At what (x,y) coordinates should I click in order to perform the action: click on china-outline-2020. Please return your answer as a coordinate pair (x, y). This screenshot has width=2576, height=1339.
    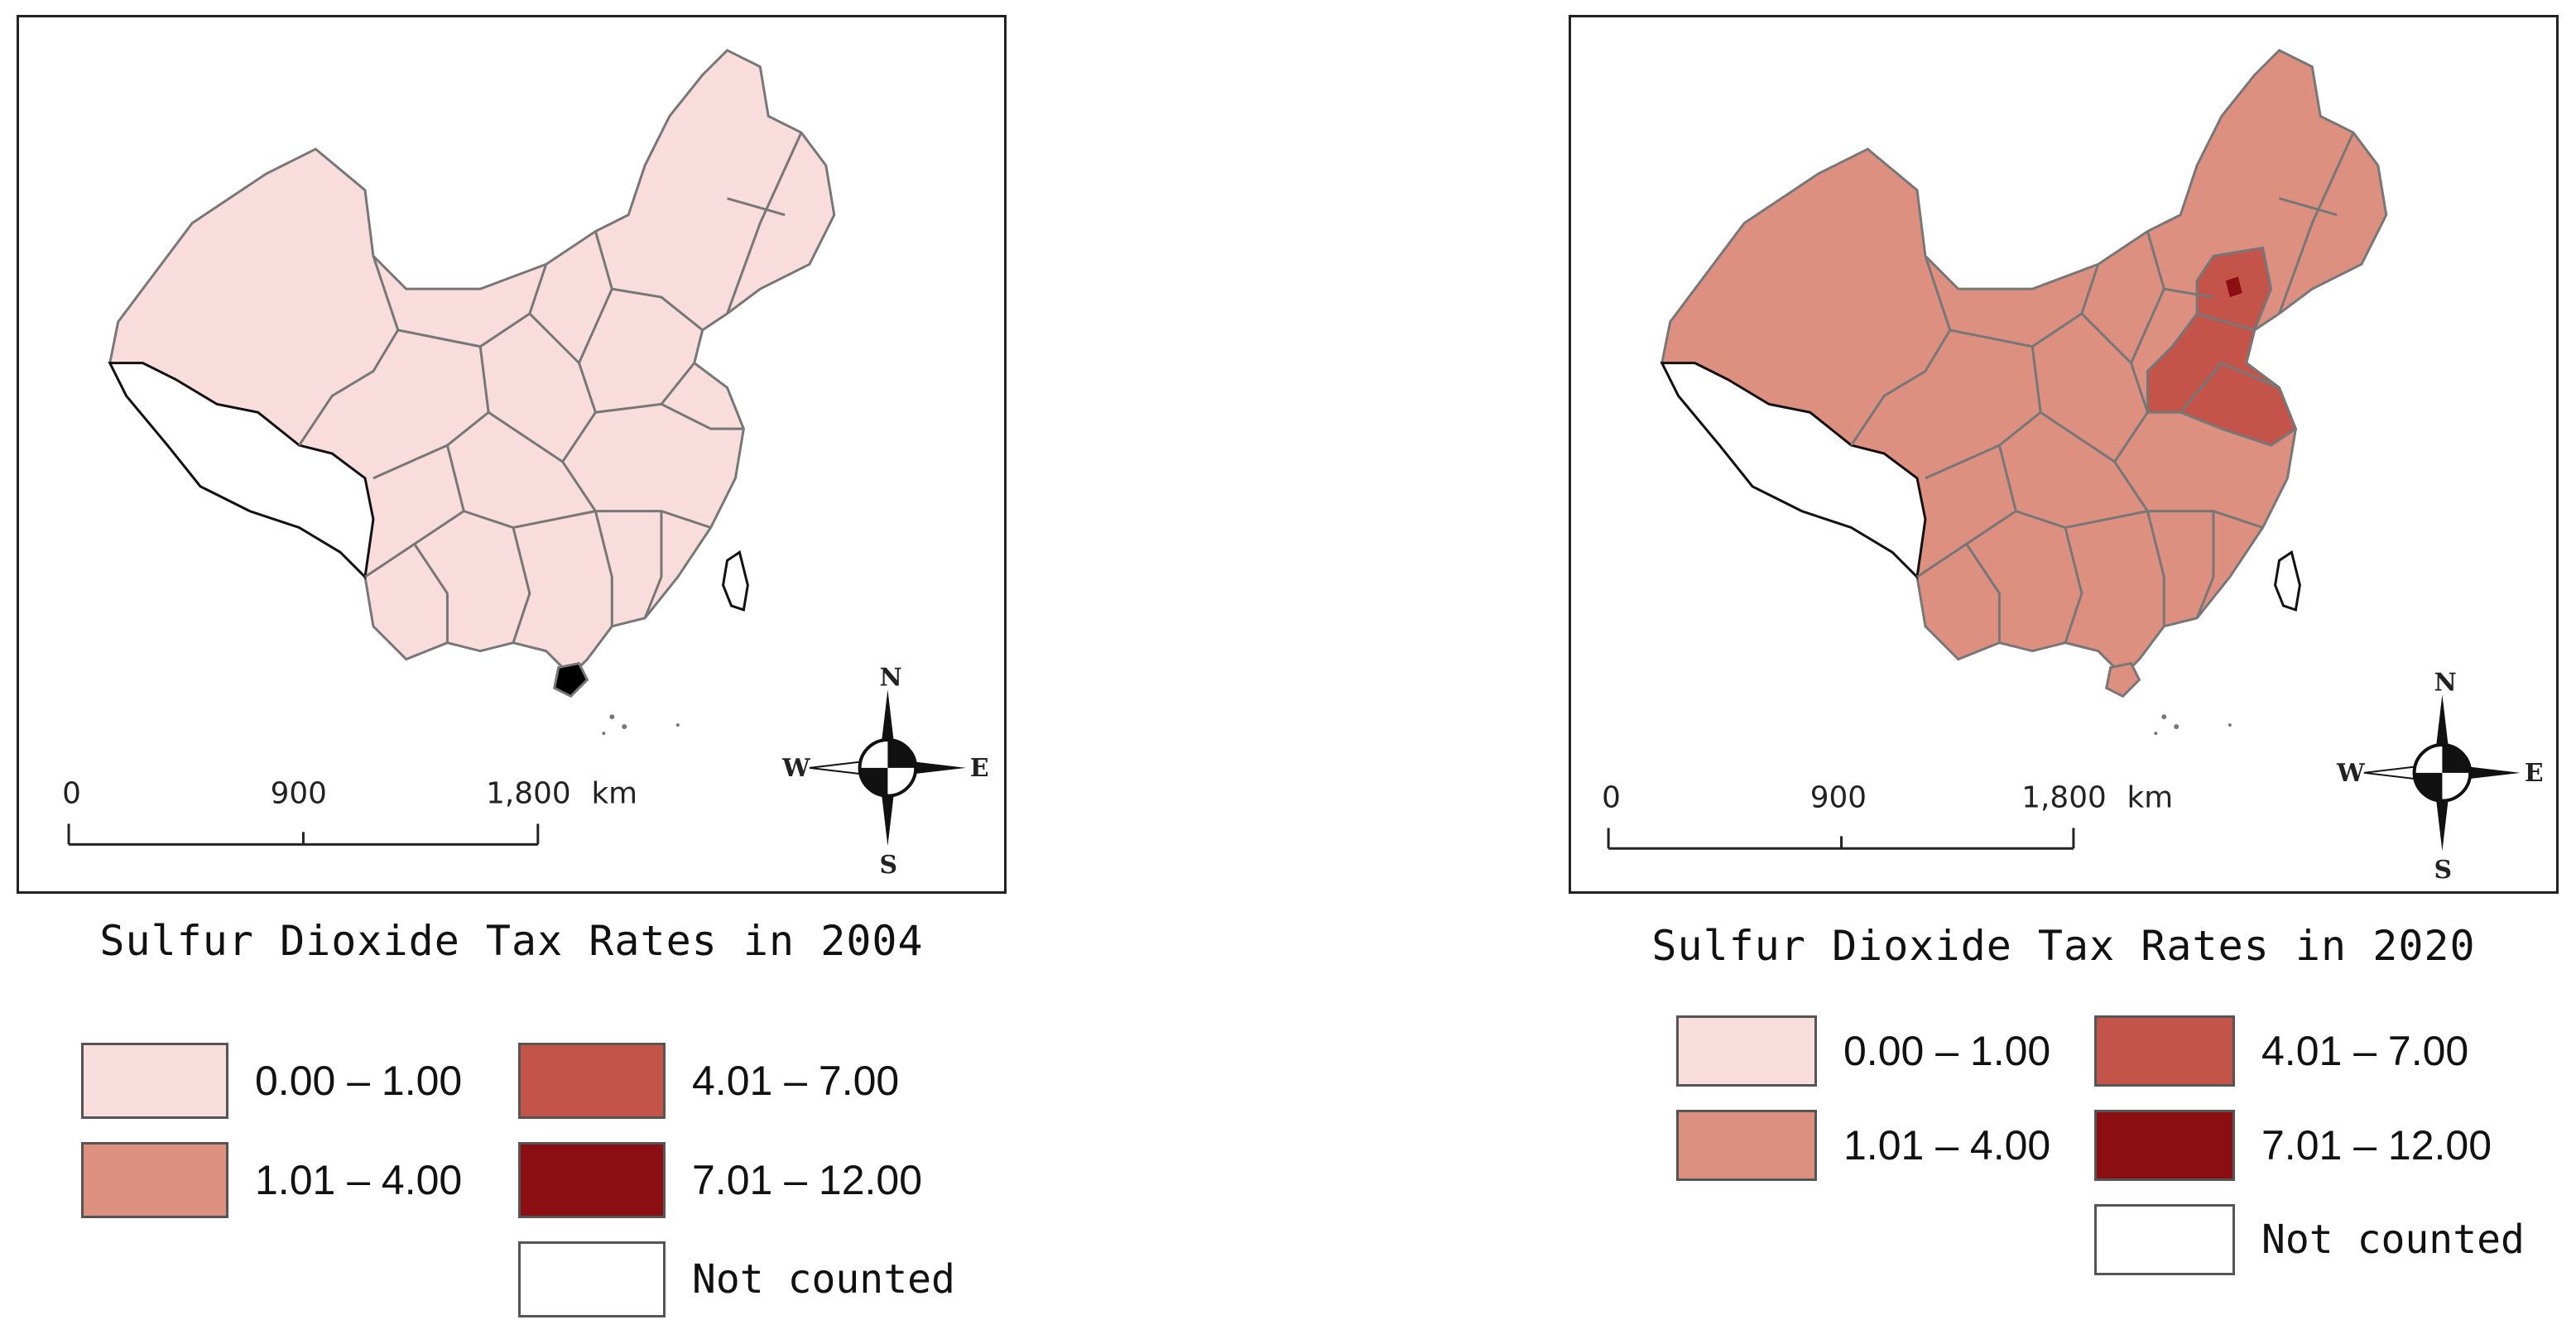
    Looking at the image, I should click on (2024, 392).